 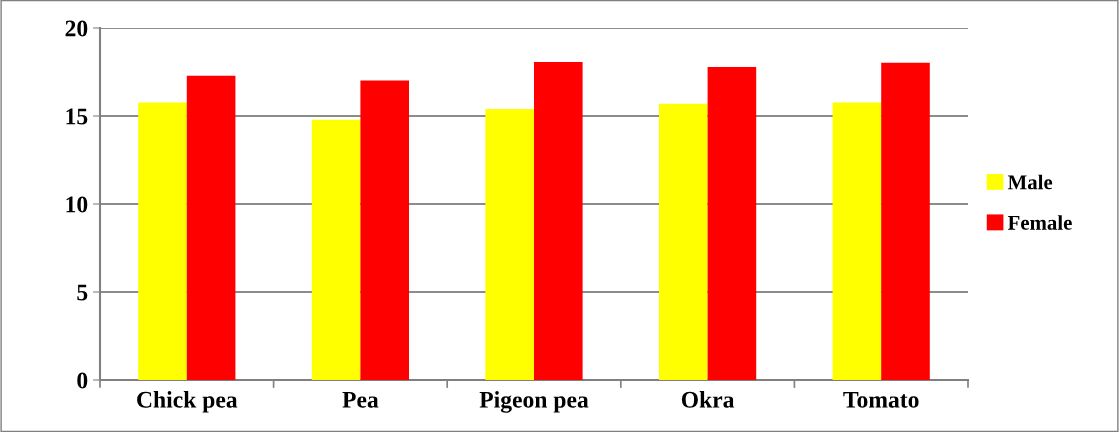 I want to click on y-tick-label: 10, so click(x=77, y=204).